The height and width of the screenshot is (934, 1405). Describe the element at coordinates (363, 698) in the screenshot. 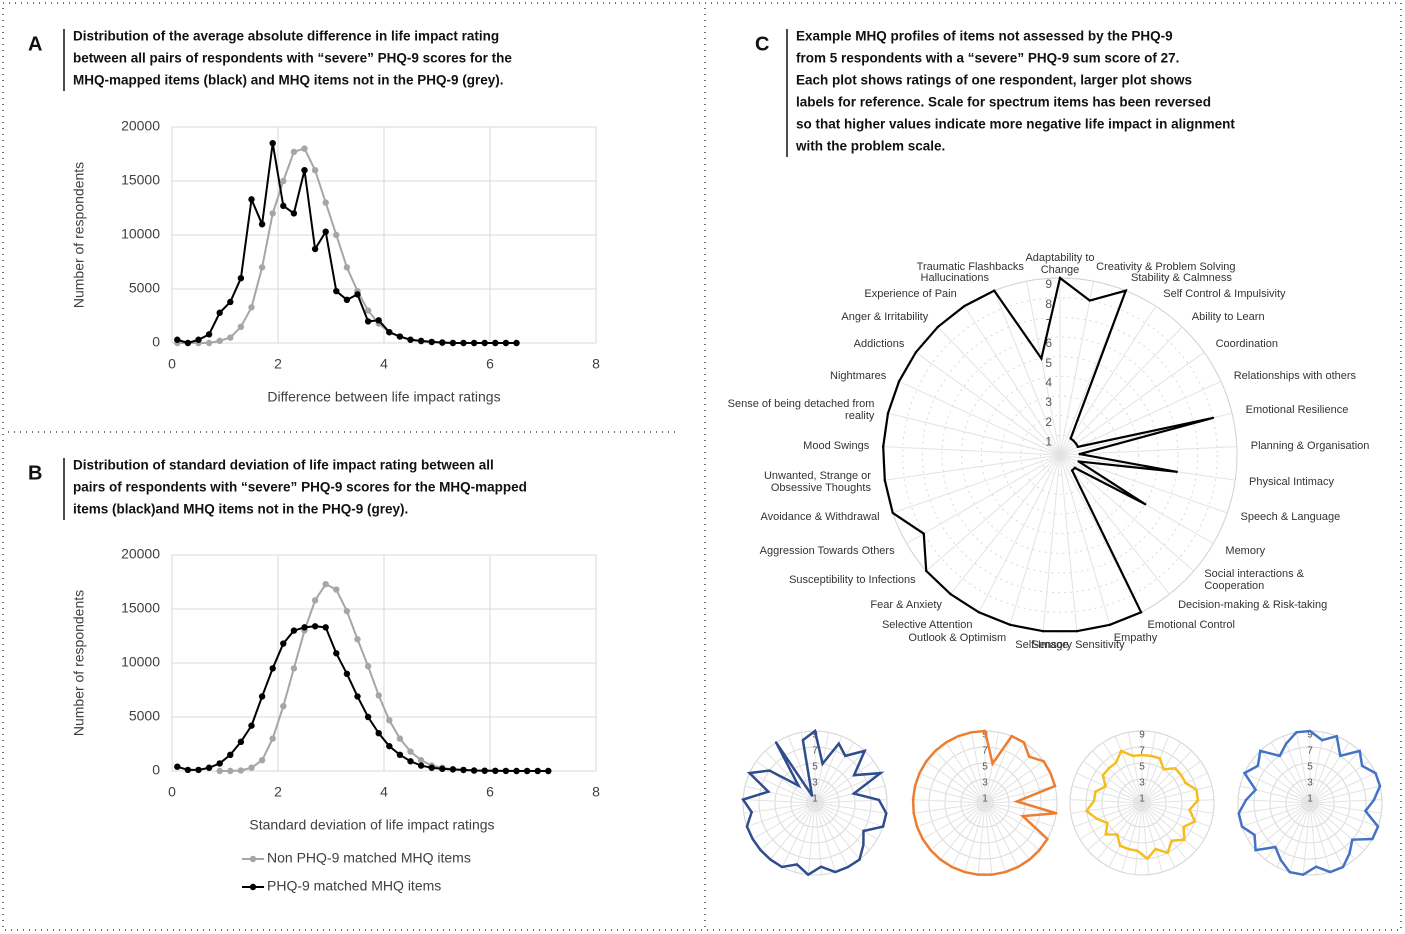

I see `series-line` at that location.